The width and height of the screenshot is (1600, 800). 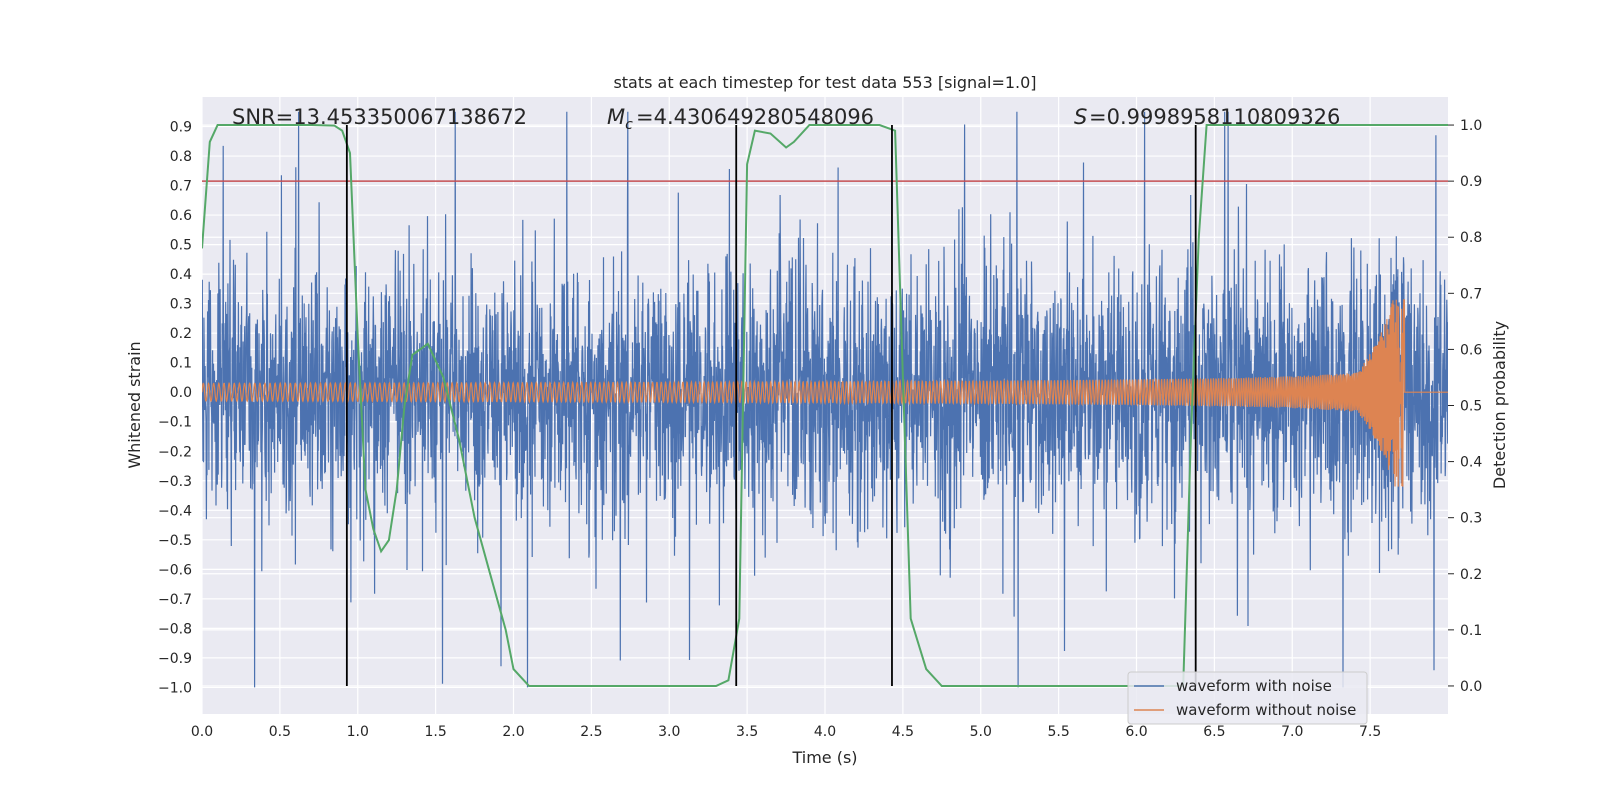 What do you see at coordinates (1471, 463) in the screenshot?
I see `y2-tick-label: 0.4` at bounding box center [1471, 463].